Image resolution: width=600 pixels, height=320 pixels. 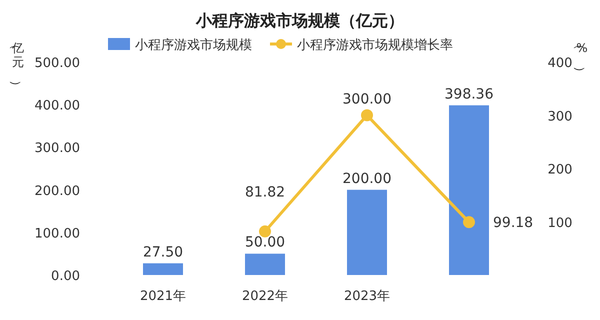 I want to click on data-label: 50.00, so click(x=265, y=242).